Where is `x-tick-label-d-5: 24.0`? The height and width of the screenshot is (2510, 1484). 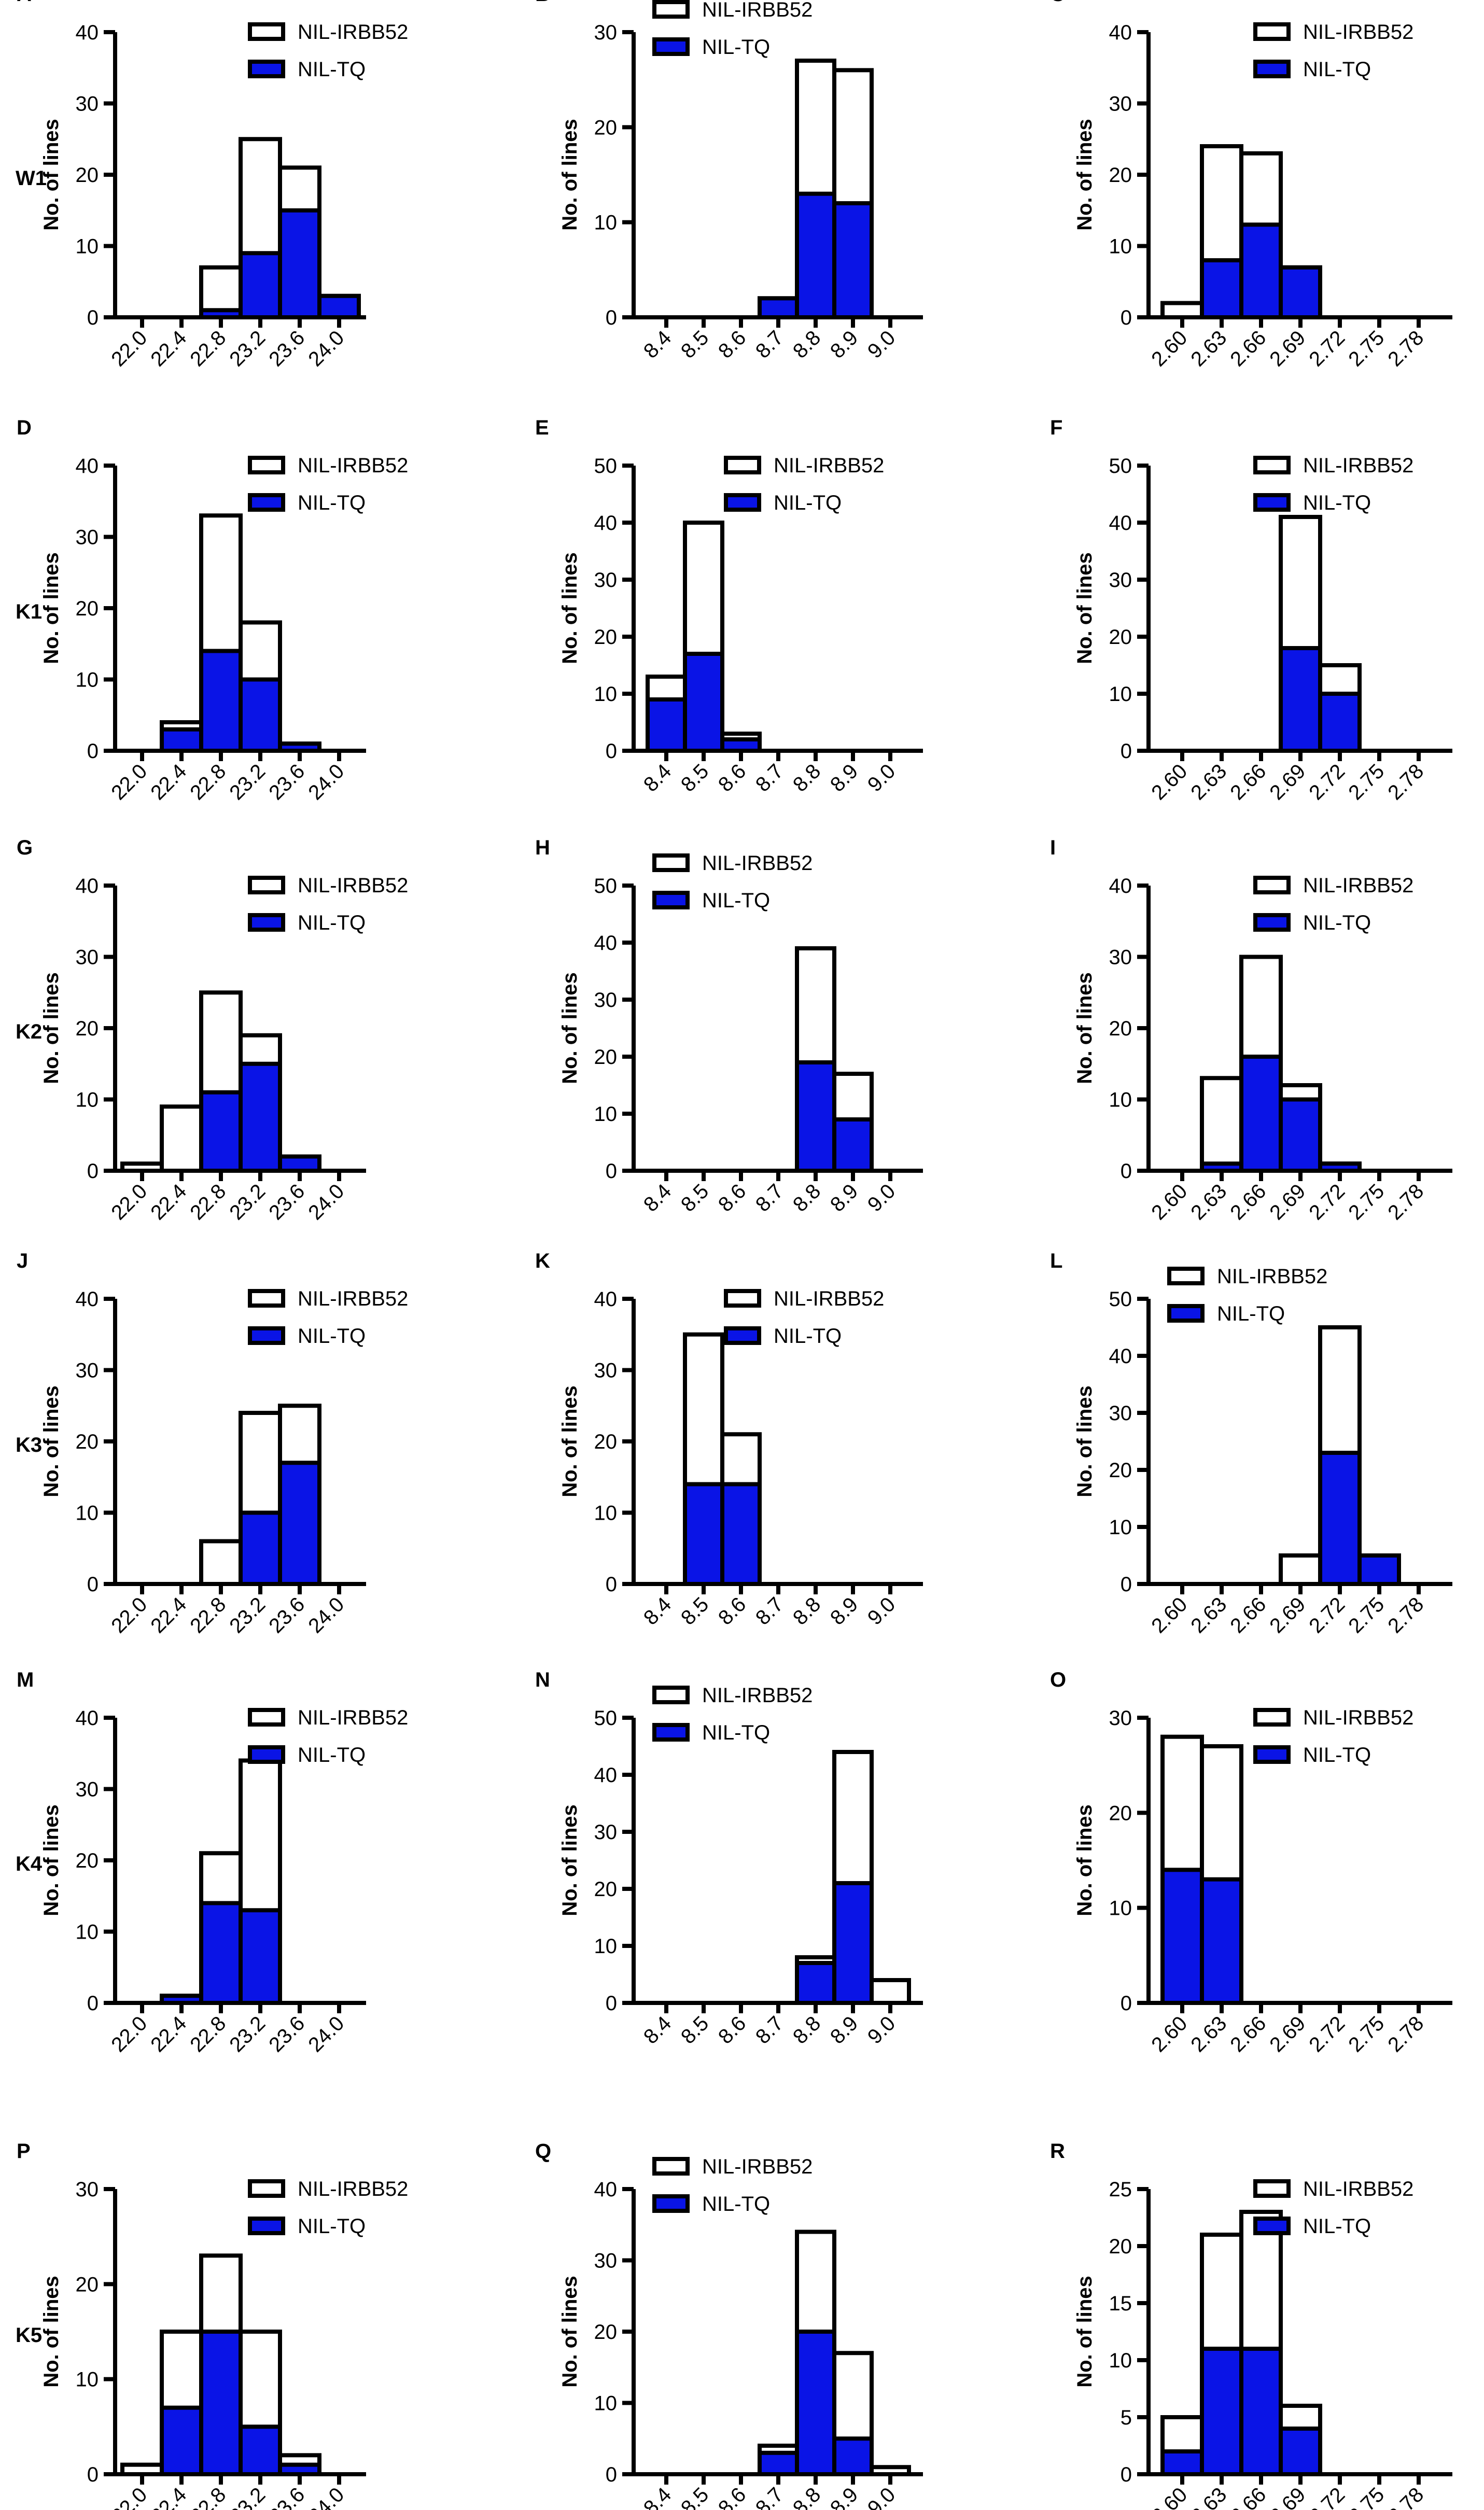
x-tick-label-d-5: 24.0 is located at coordinates (326, 782).